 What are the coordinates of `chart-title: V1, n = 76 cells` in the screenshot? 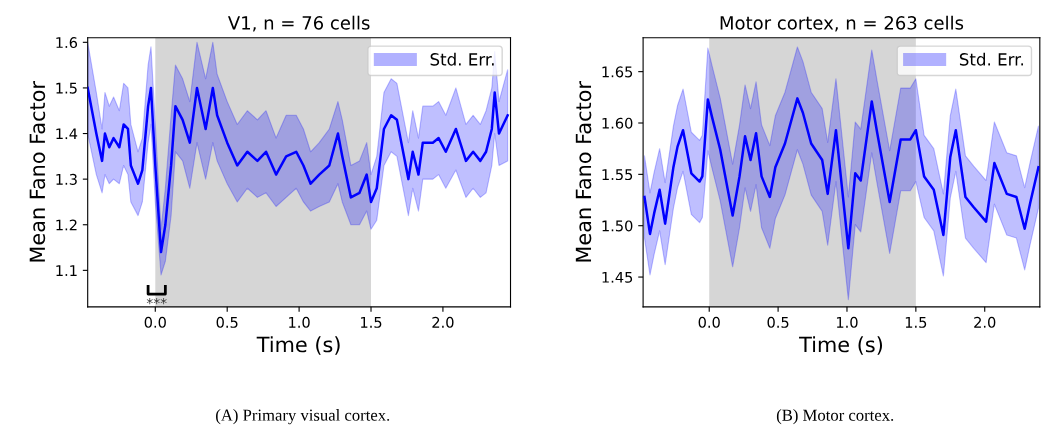 It's located at (298, 23).